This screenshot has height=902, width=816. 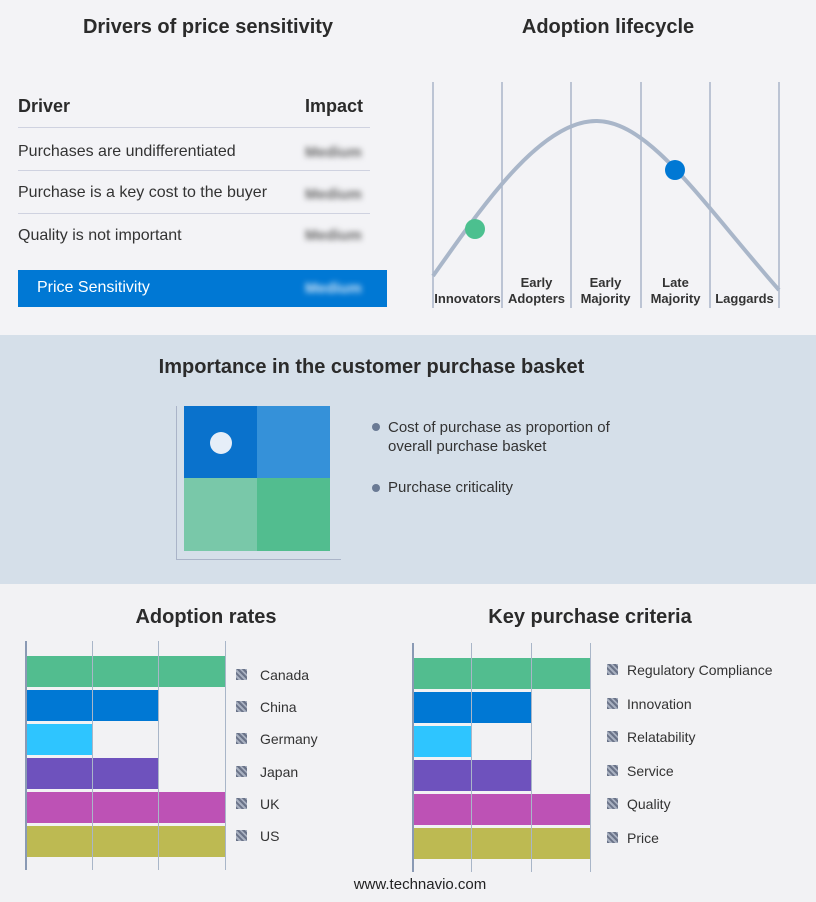 What do you see at coordinates (221, 443) in the screenshot?
I see `position-marker` at bounding box center [221, 443].